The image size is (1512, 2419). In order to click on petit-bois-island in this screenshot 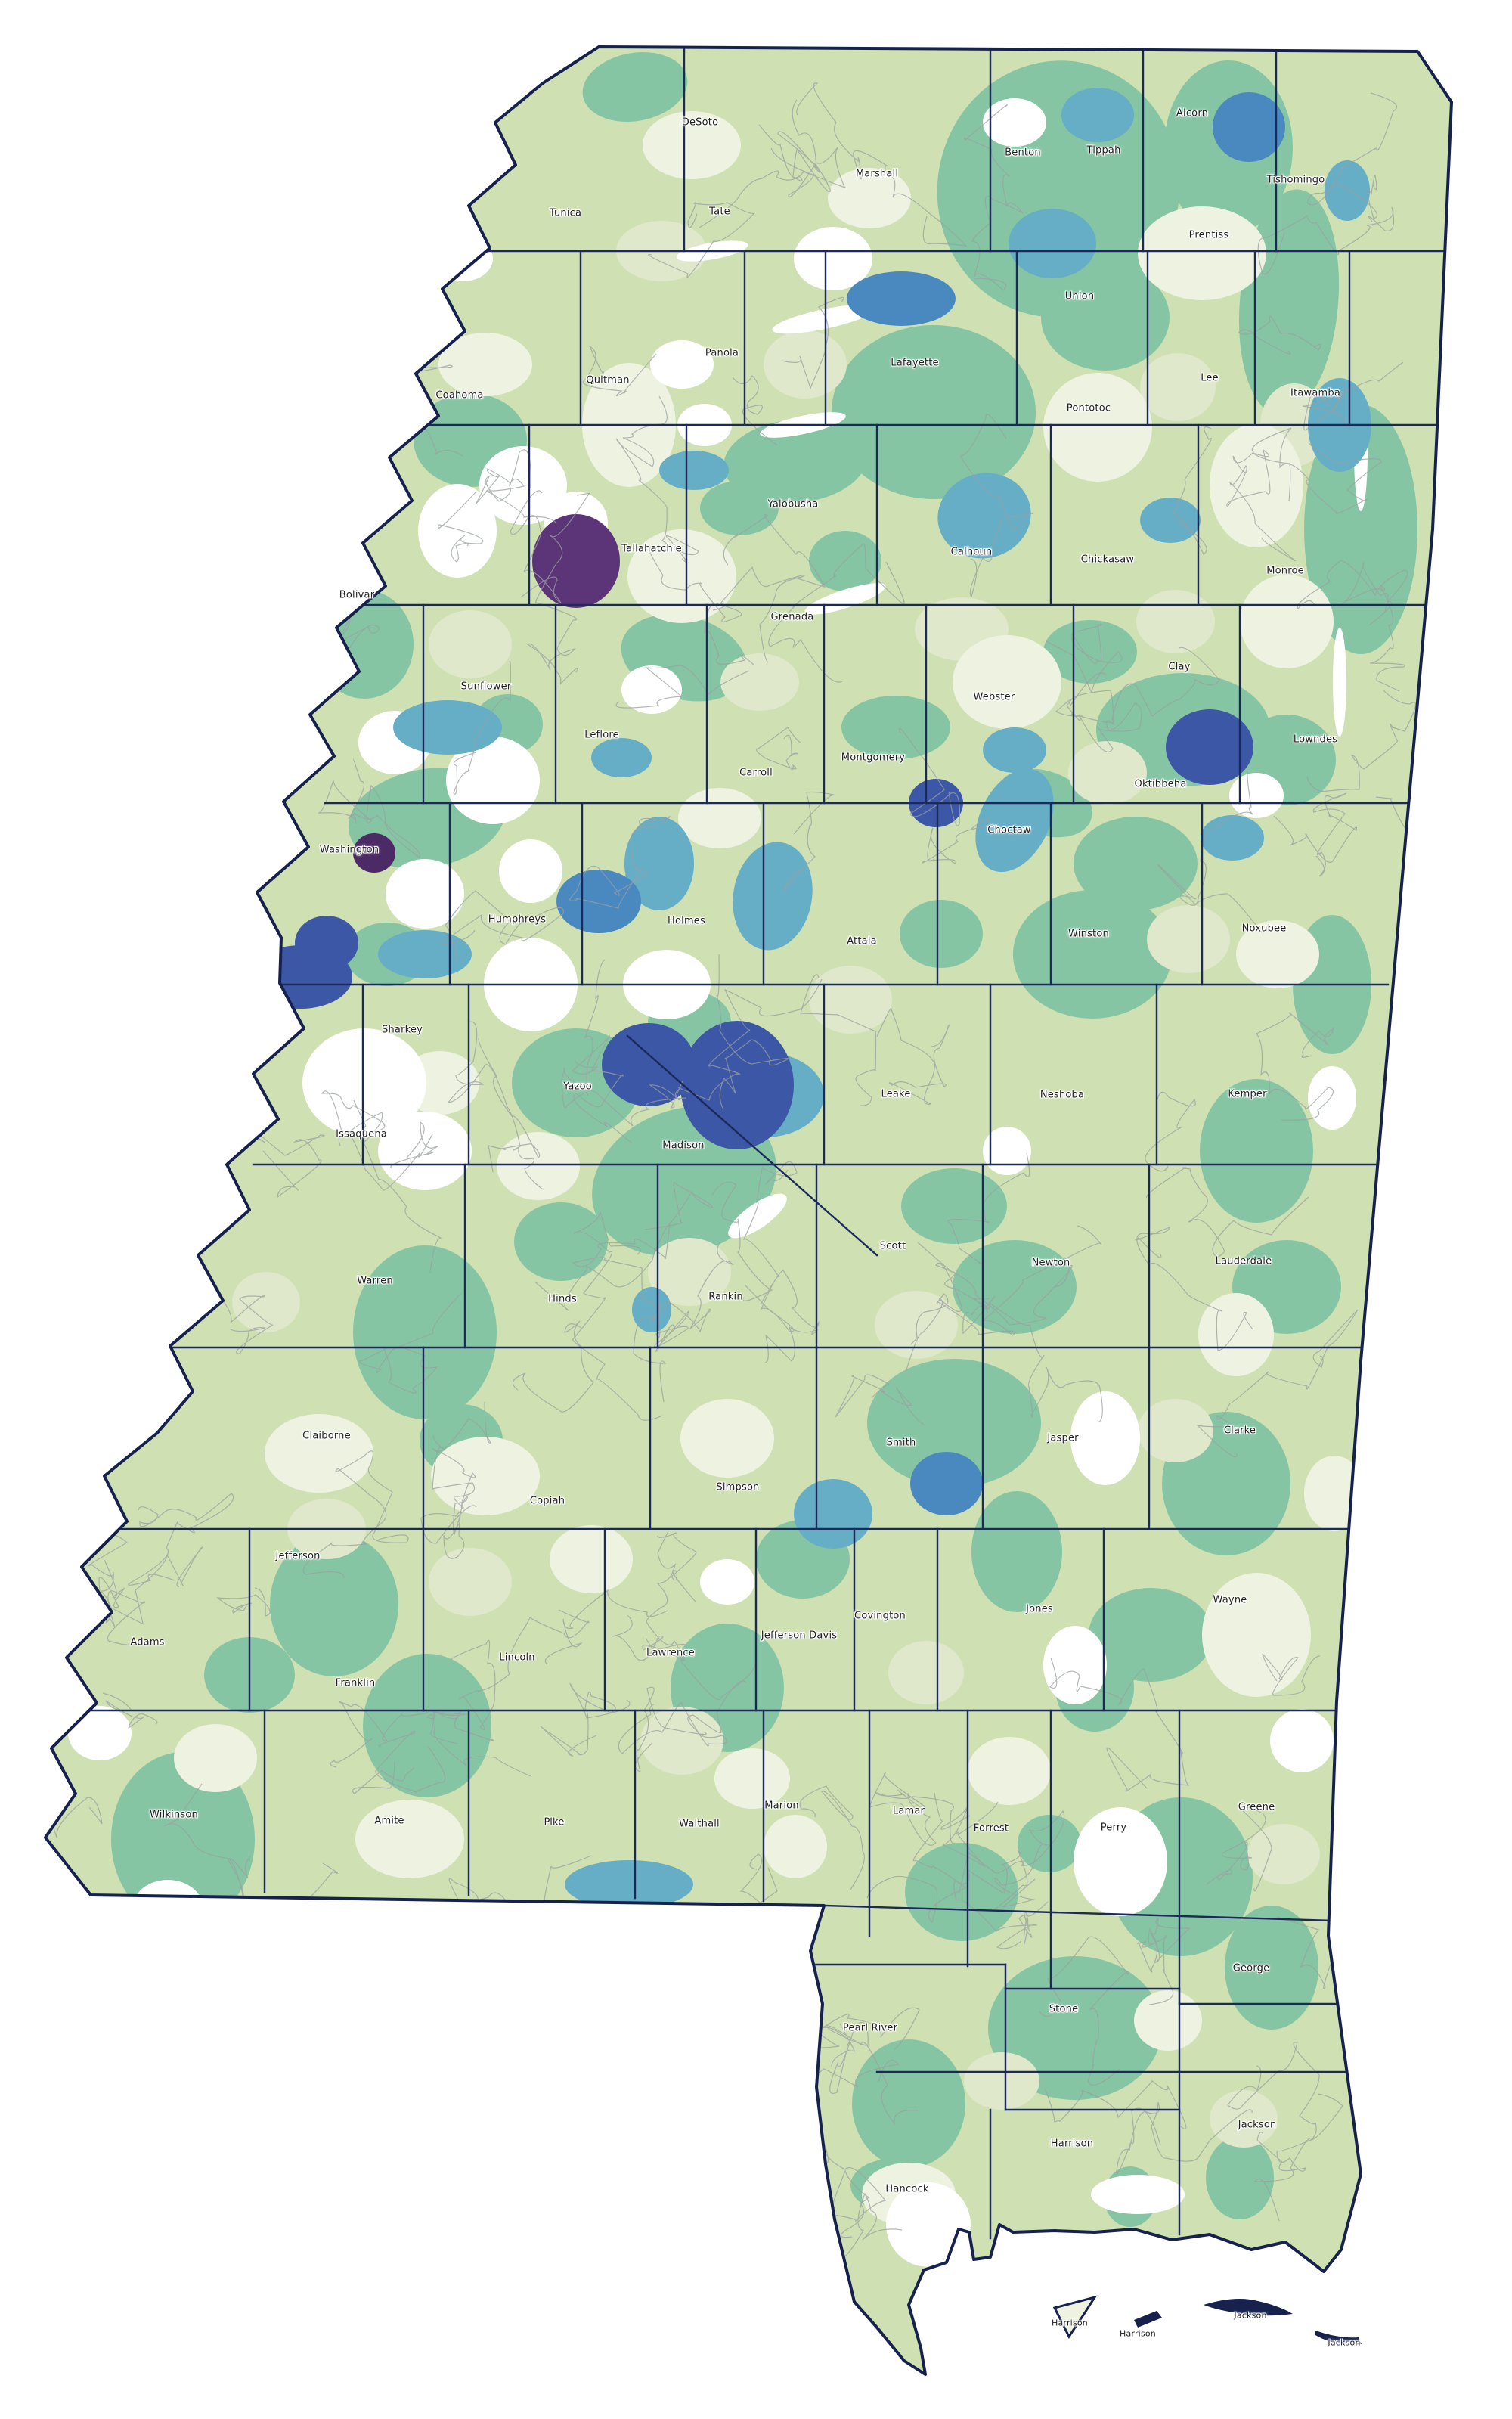, I will do `click(1338, 2338)`.